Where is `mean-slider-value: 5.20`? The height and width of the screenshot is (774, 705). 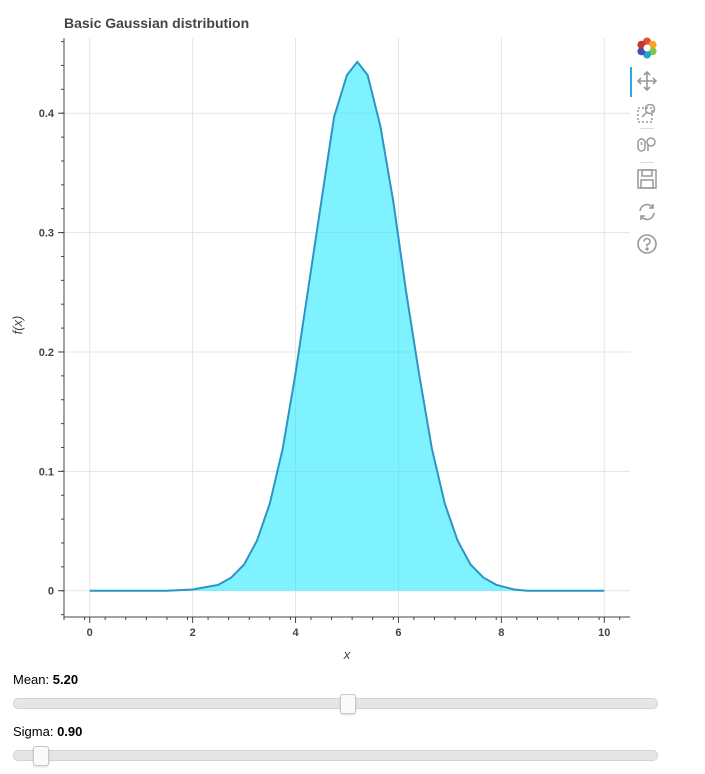
mean-slider-value: 5.20 is located at coordinates (65, 679).